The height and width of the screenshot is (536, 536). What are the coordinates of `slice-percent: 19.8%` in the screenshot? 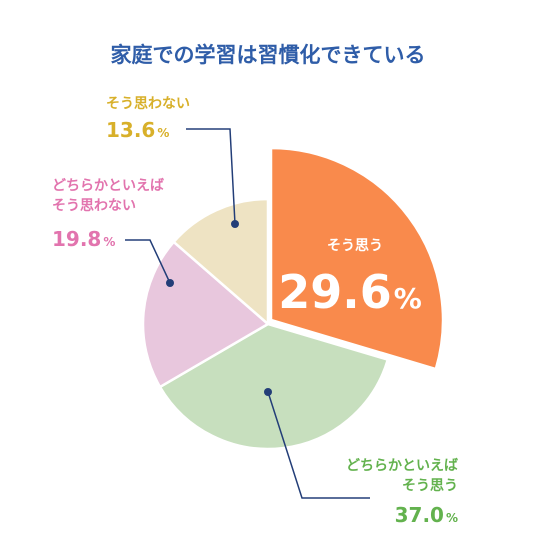 It's located at (83, 239).